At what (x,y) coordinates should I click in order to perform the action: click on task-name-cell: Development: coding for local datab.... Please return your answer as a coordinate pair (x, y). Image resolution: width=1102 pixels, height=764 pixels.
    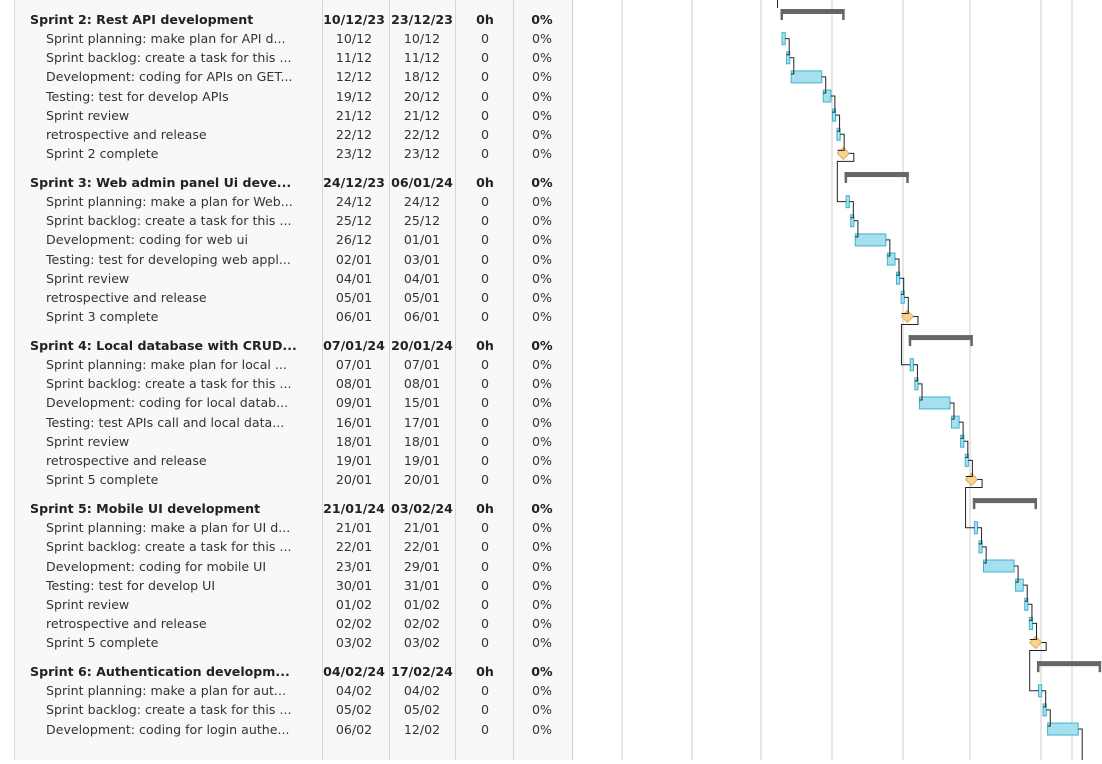
    Looking at the image, I should click on (167, 403).